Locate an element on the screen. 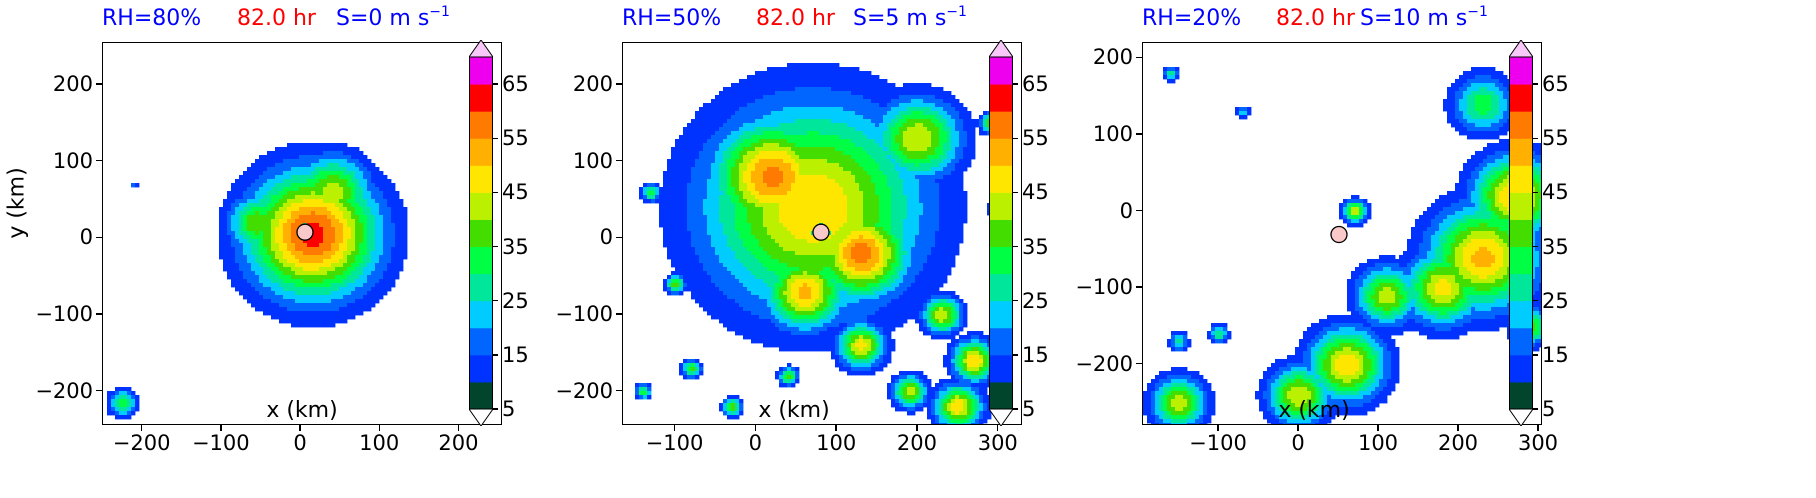 This screenshot has height=498, width=1816. y-tick-label: 200 is located at coordinates (72, 84).